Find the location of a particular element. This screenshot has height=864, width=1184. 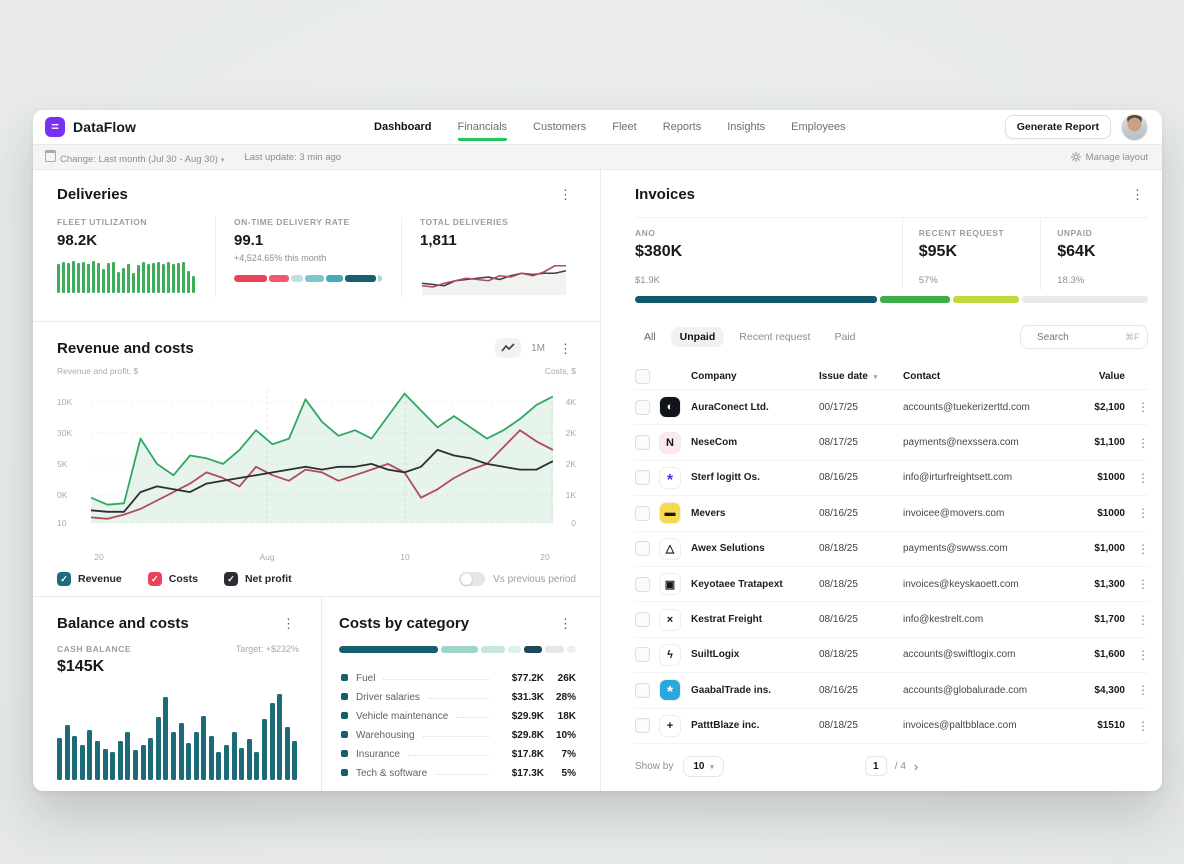

search-input is located at coordinates (1077, 337).